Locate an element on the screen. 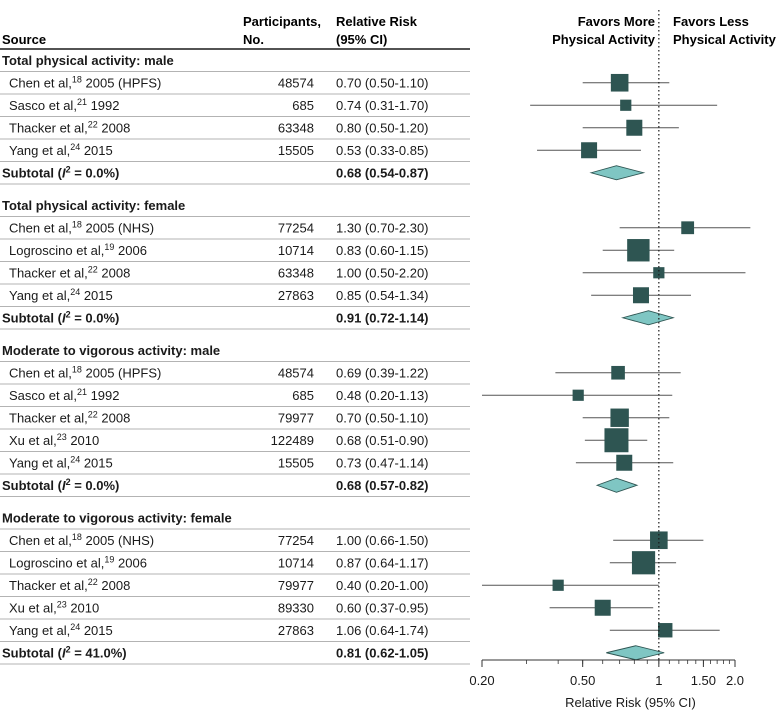 The image size is (783, 723). study-label: Yang et al,24 2015 is located at coordinates (61, 630).